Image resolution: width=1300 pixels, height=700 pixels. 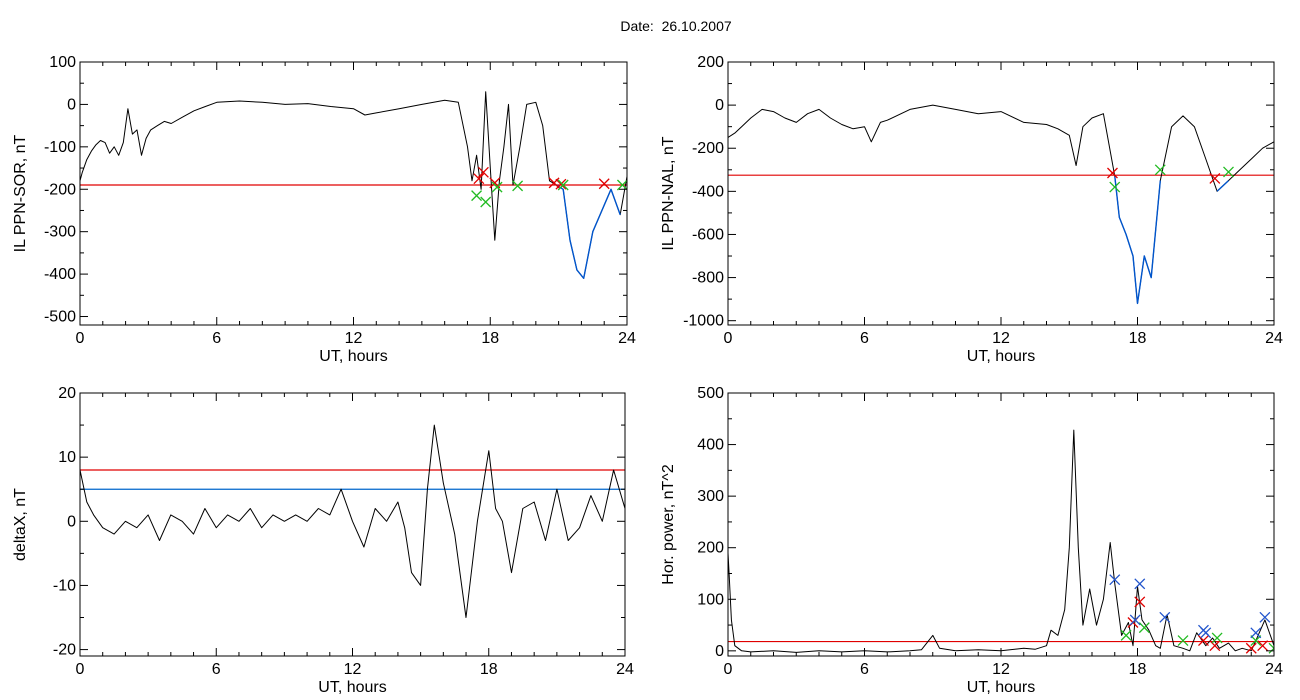 I want to click on il-nal-xlabel: UT, hours, so click(x=1001, y=356).